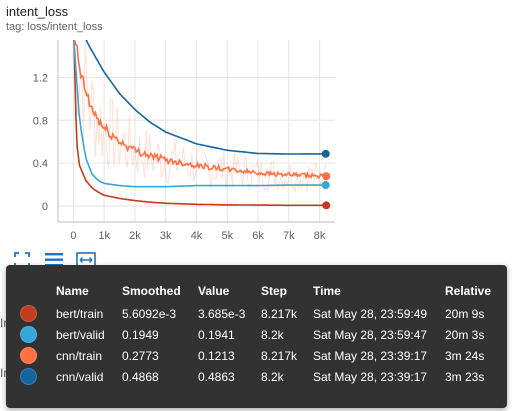  Describe the element at coordinates (72, 291) in the screenshot. I see `header-name: Name` at that location.